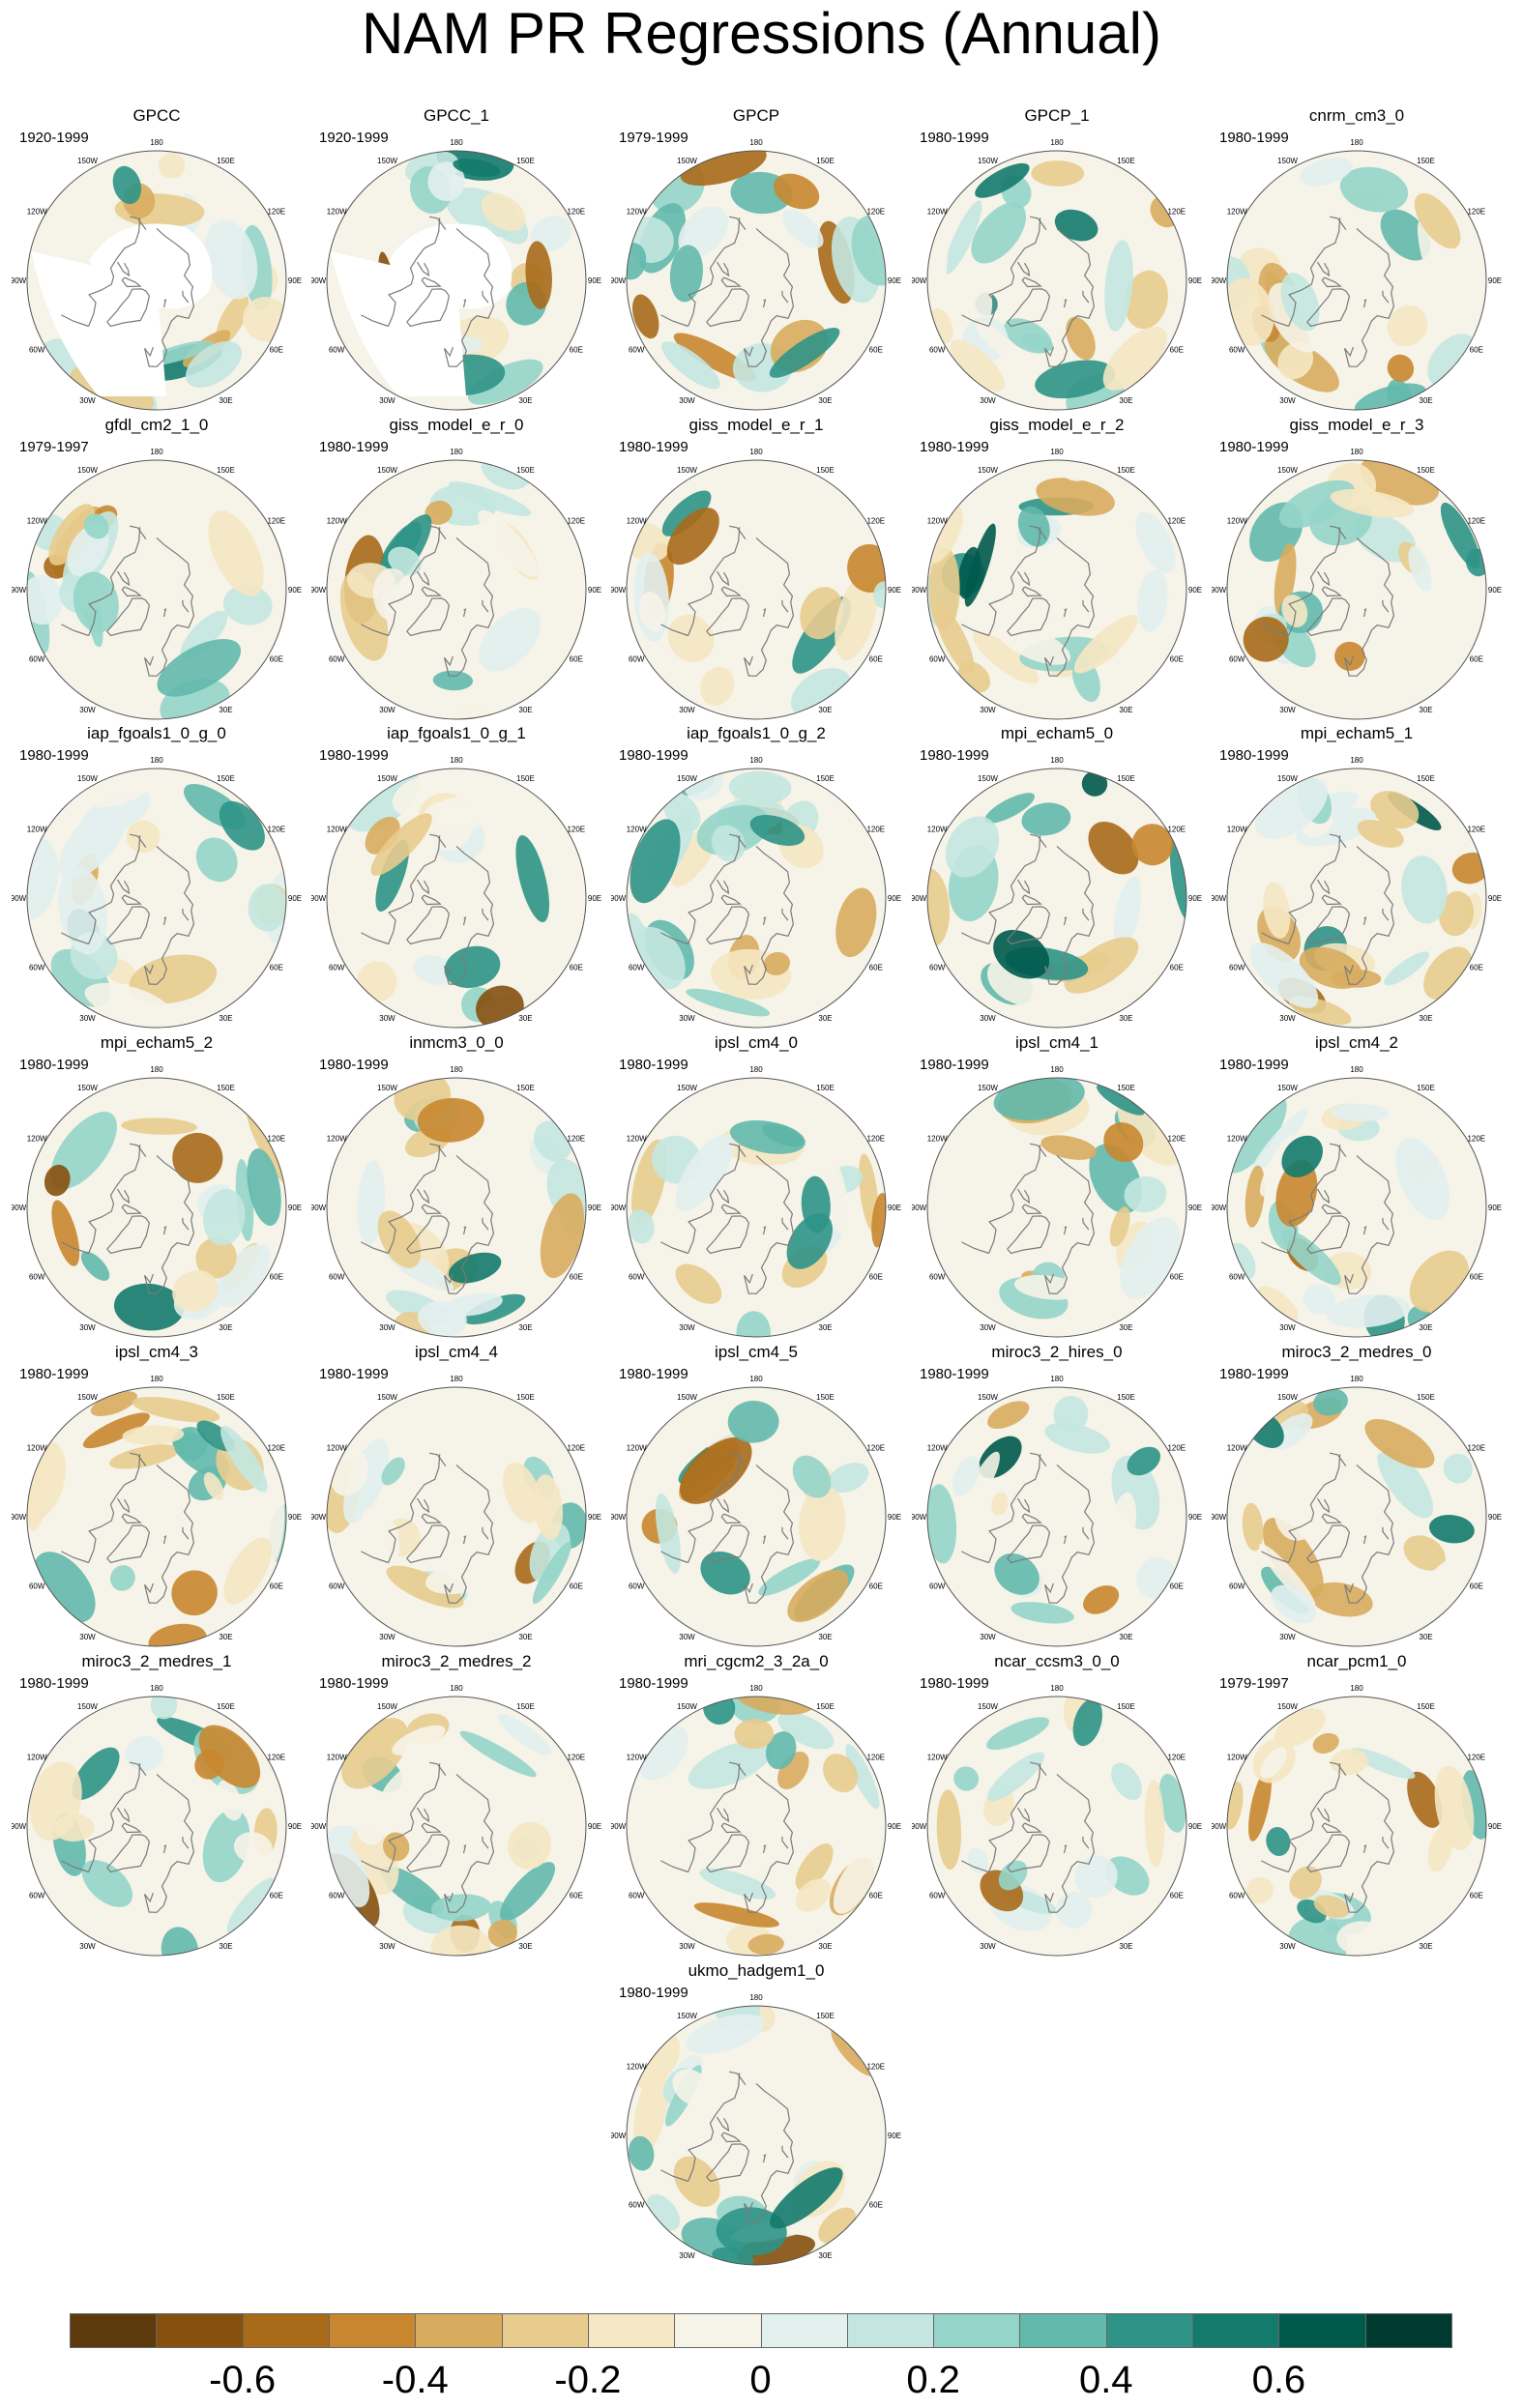  Describe the element at coordinates (1057, 115) in the screenshot. I see `panel-title: GPCP_1` at that location.